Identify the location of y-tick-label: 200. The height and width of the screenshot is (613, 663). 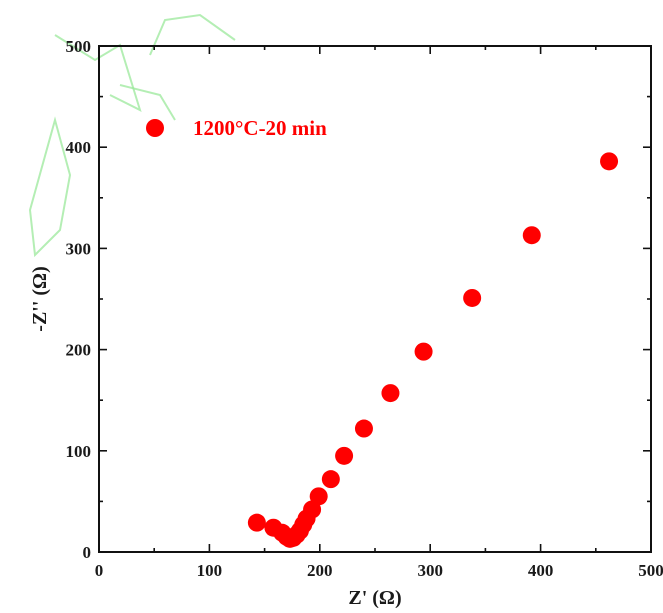
(79, 350).